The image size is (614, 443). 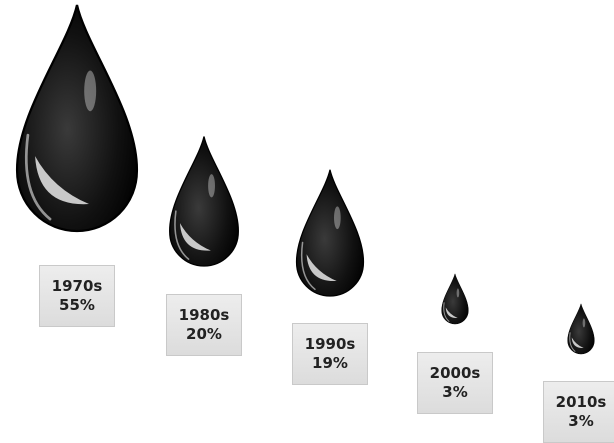 I want to click on oil-drop-1990s, so click(x=330, y=233).